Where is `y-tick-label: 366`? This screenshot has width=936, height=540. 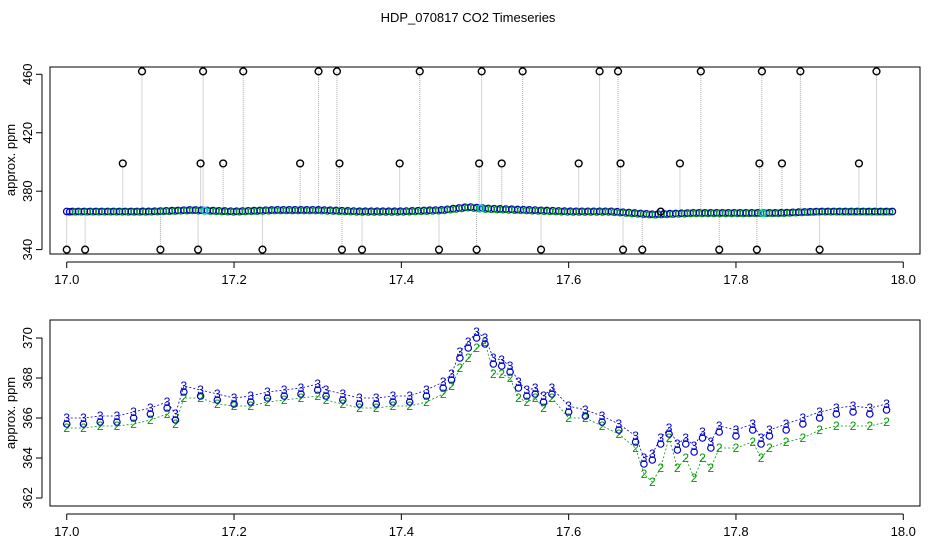 y-tick-label: 366 is located at coordinates (27, 418).